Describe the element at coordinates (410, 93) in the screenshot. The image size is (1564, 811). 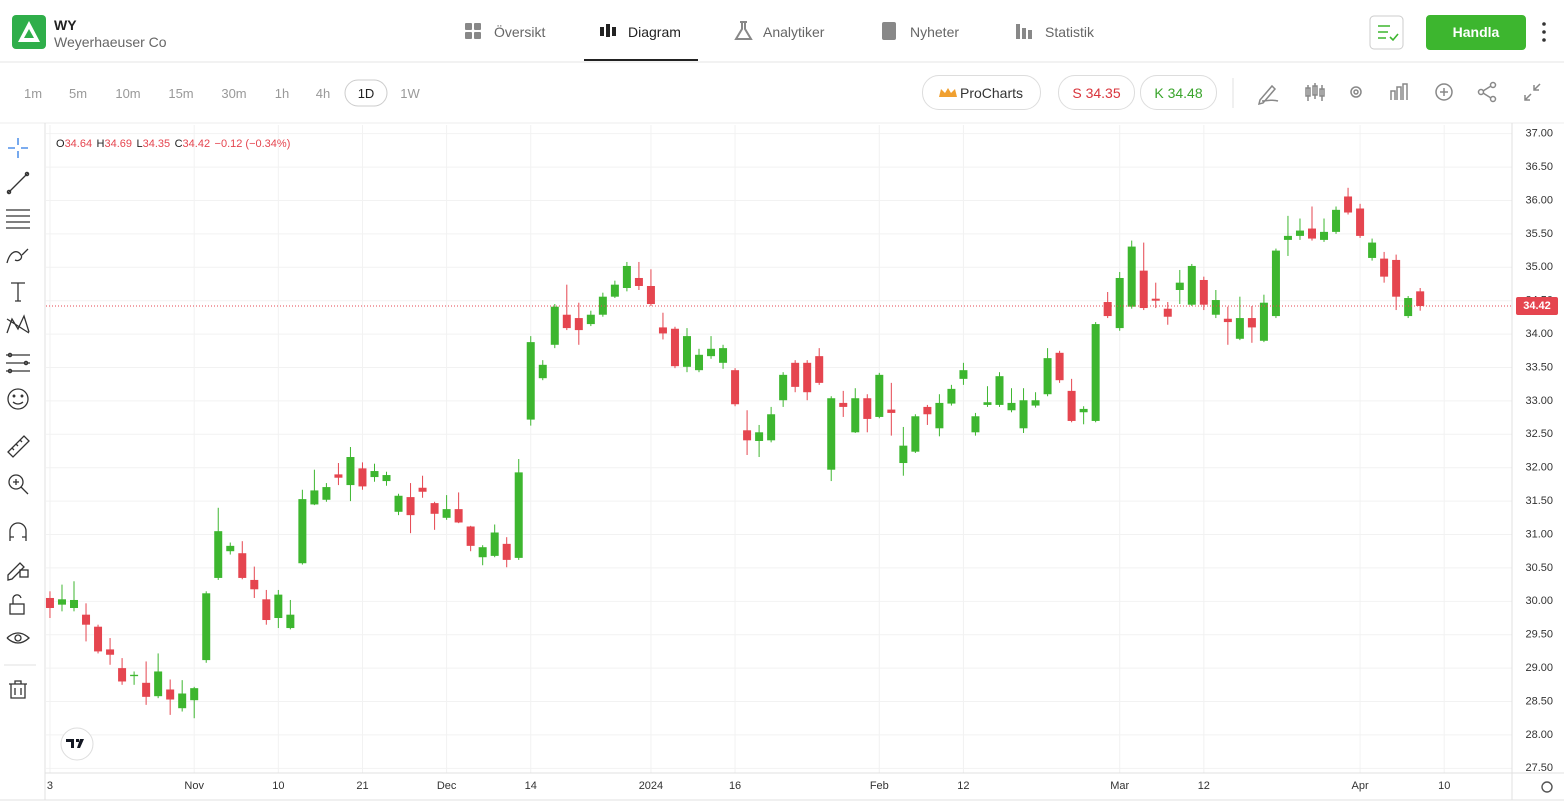
I see `interval: 1W` at that location.